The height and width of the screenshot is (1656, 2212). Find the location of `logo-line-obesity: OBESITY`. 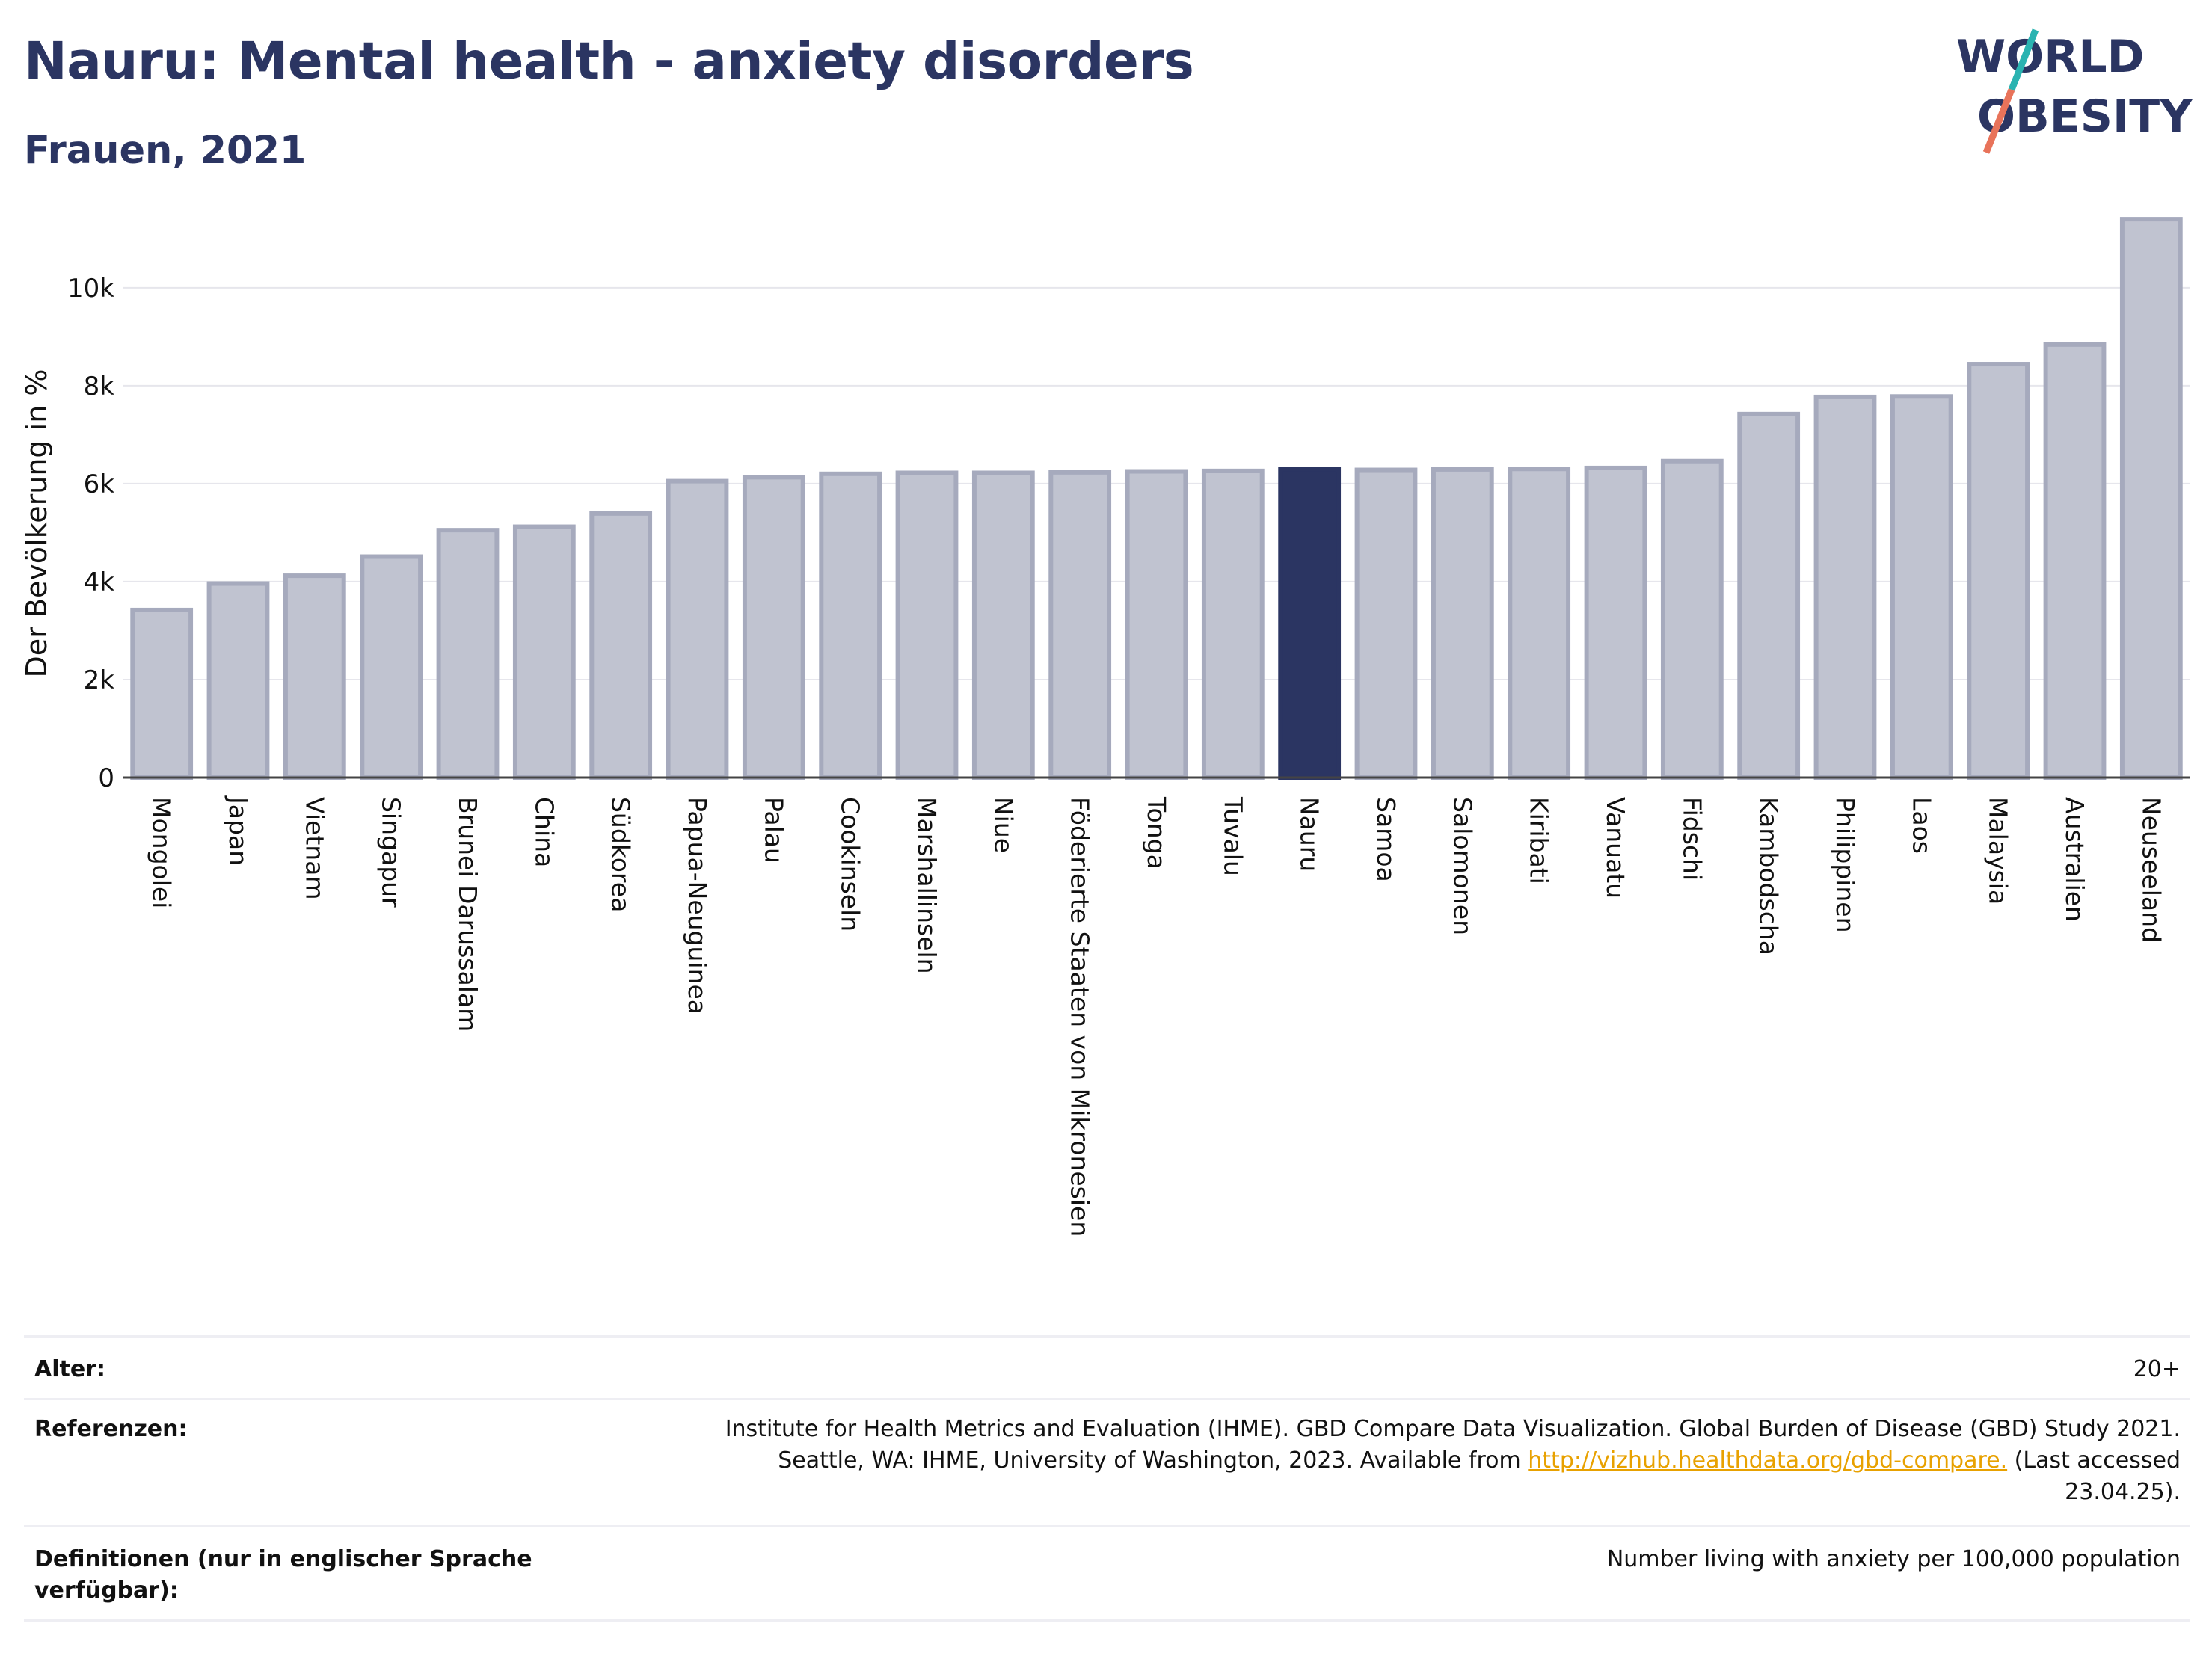

logo-line-obesity: OBESITY is located at coordinates (2085, 116).